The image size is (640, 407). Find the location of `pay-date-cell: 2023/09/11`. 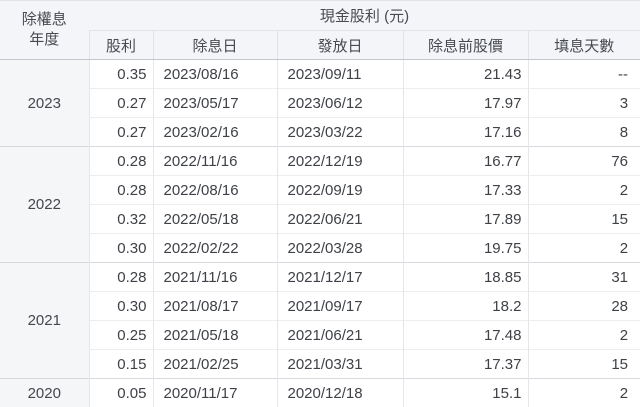

pay-date-cell: 2023/09/11 is located at coordinates (340, 74).